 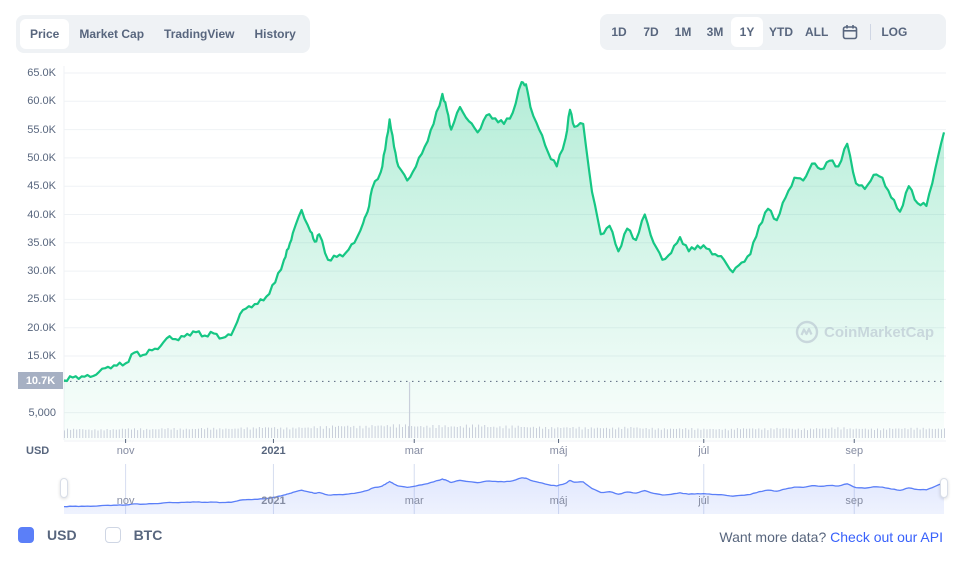 What do you see at coordinates (41, 129) in the screenshot?
I see `y-tick-label: 55.0K` at bounding box center [41, 129].